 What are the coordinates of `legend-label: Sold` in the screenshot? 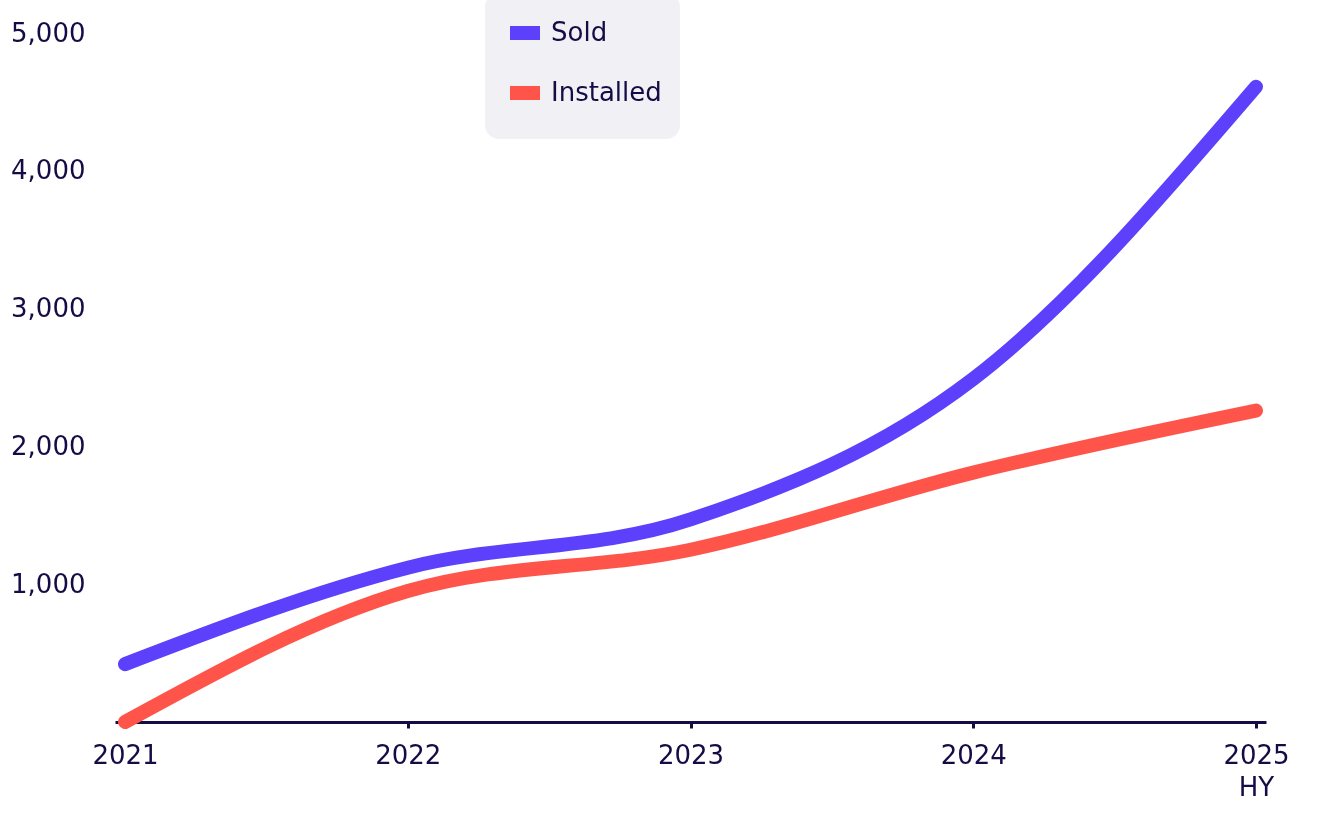 It's located at (579, 32).